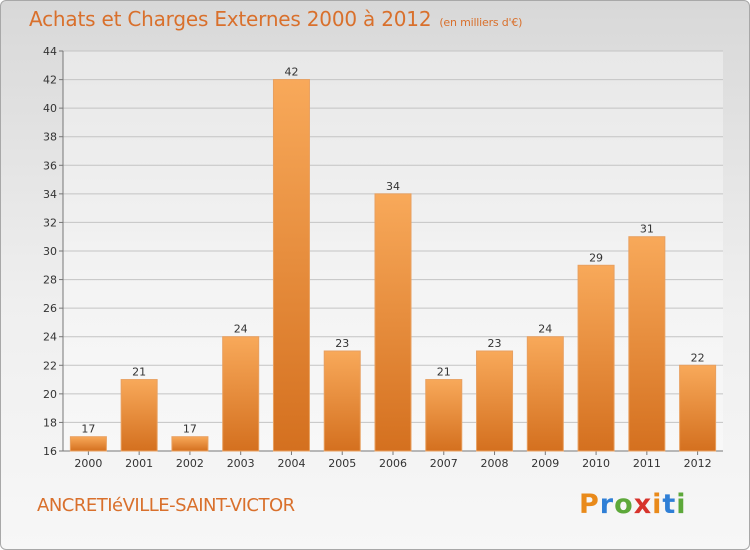 The image size is (750, 550). I want to click on y-tick-label: 32, so click(50, 222).